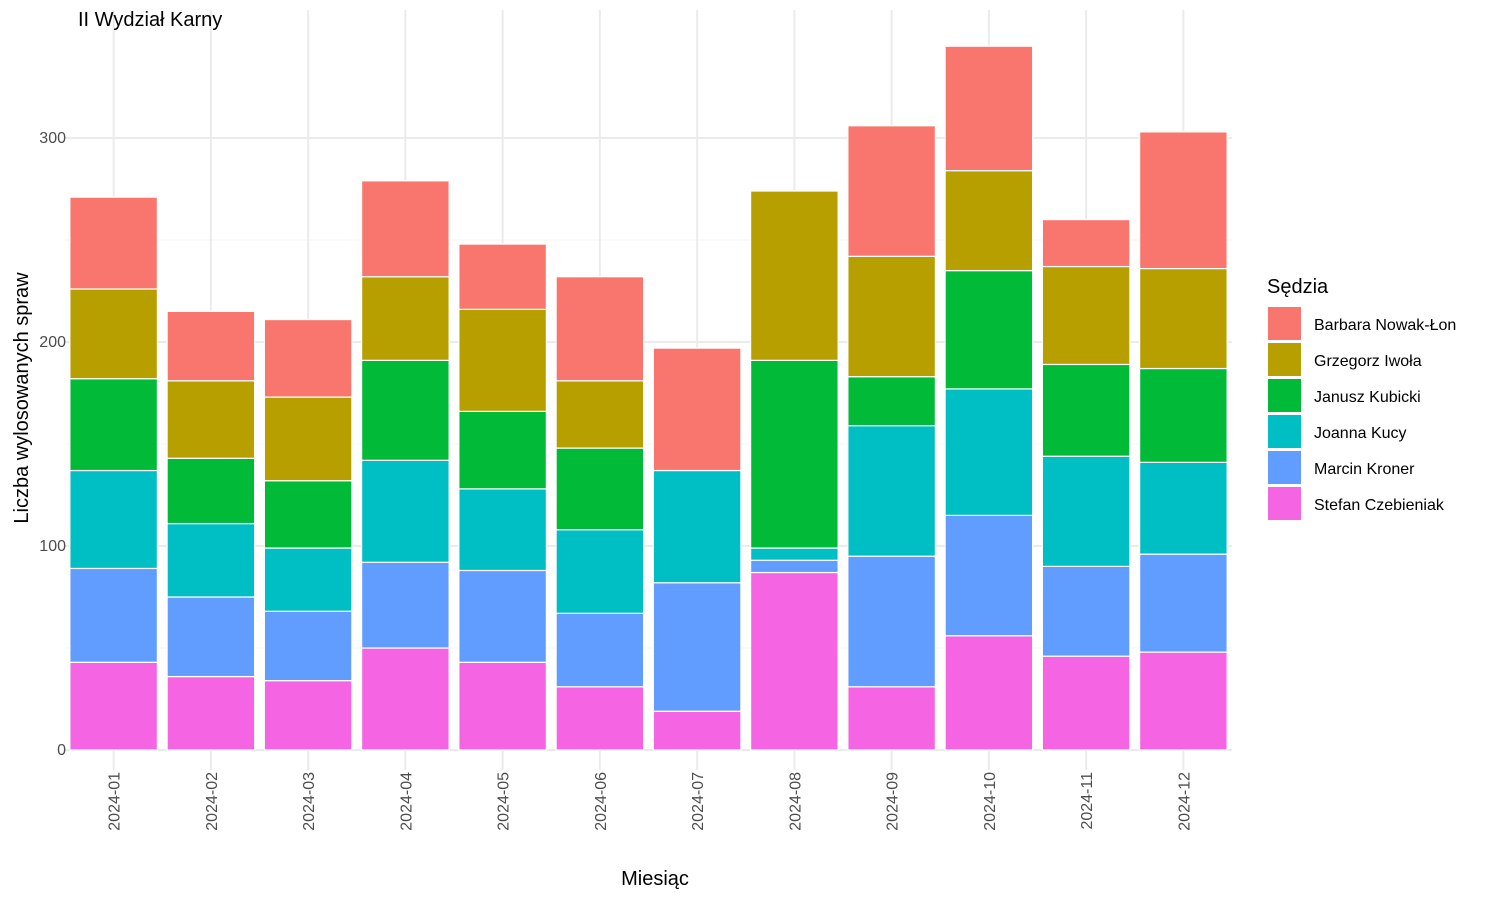 This screenshot has width=1500, height=900. Describe the element at coordinates (211, 346) in the screenshot. I see `bar-segment: Barbara Nowak-Łon 2024-02: 34` at that location.